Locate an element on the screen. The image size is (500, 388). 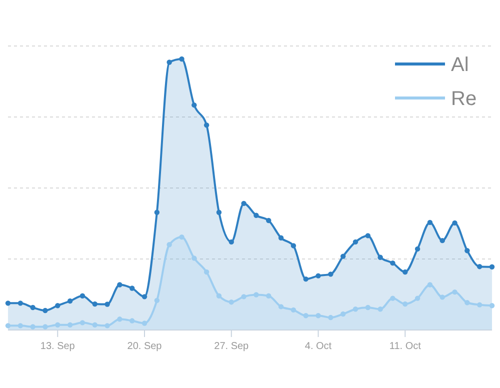
x-tick-label: 20. Sep is located at coordinates (144, 346).